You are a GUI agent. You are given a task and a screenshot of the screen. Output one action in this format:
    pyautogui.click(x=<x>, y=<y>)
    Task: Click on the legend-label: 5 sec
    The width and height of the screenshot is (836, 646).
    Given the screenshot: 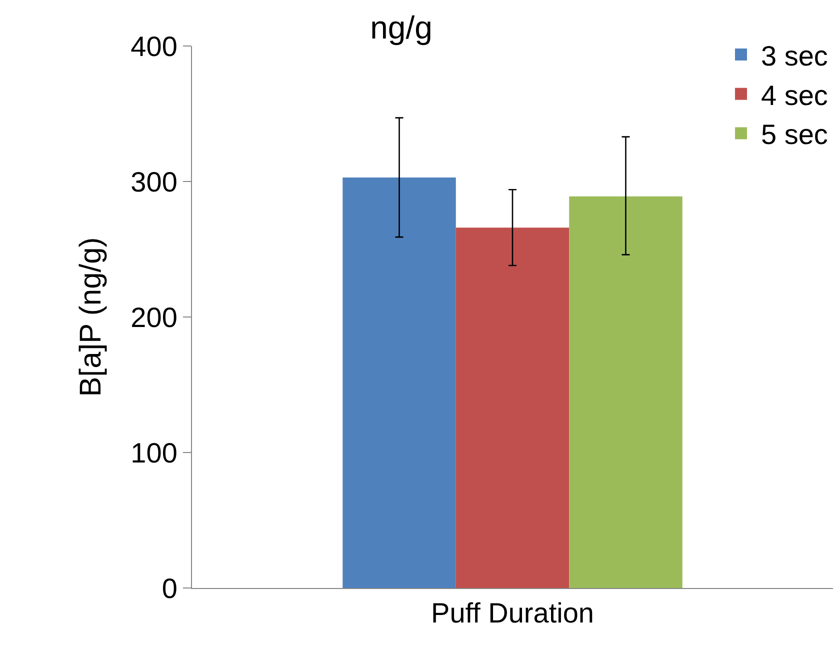 What is the action you would take?
    pyautogui.click(x=794, y=134)
    